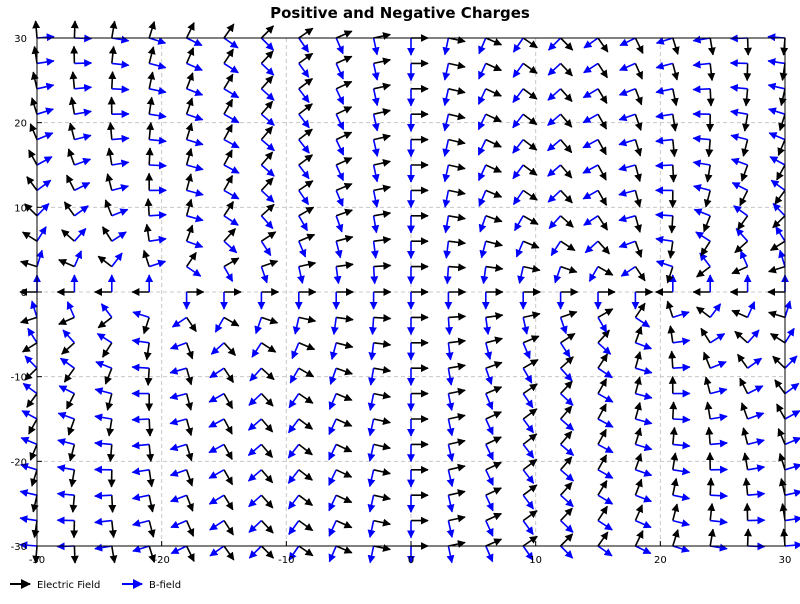  I want to click on legend-electric-field-label: Electric Field, so click(68, 585).